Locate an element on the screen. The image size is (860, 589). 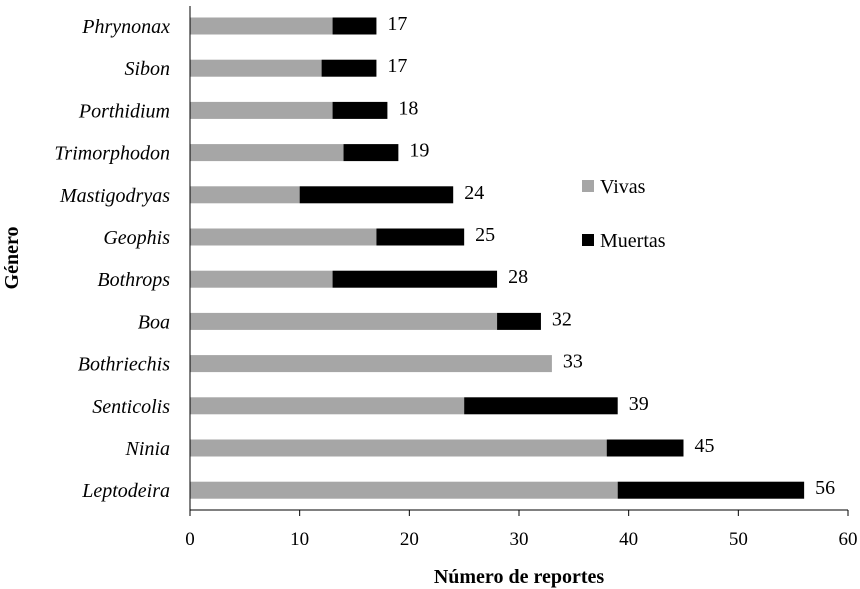
category-label-bothrops: Bothrops is located at coordinates (133, 280).